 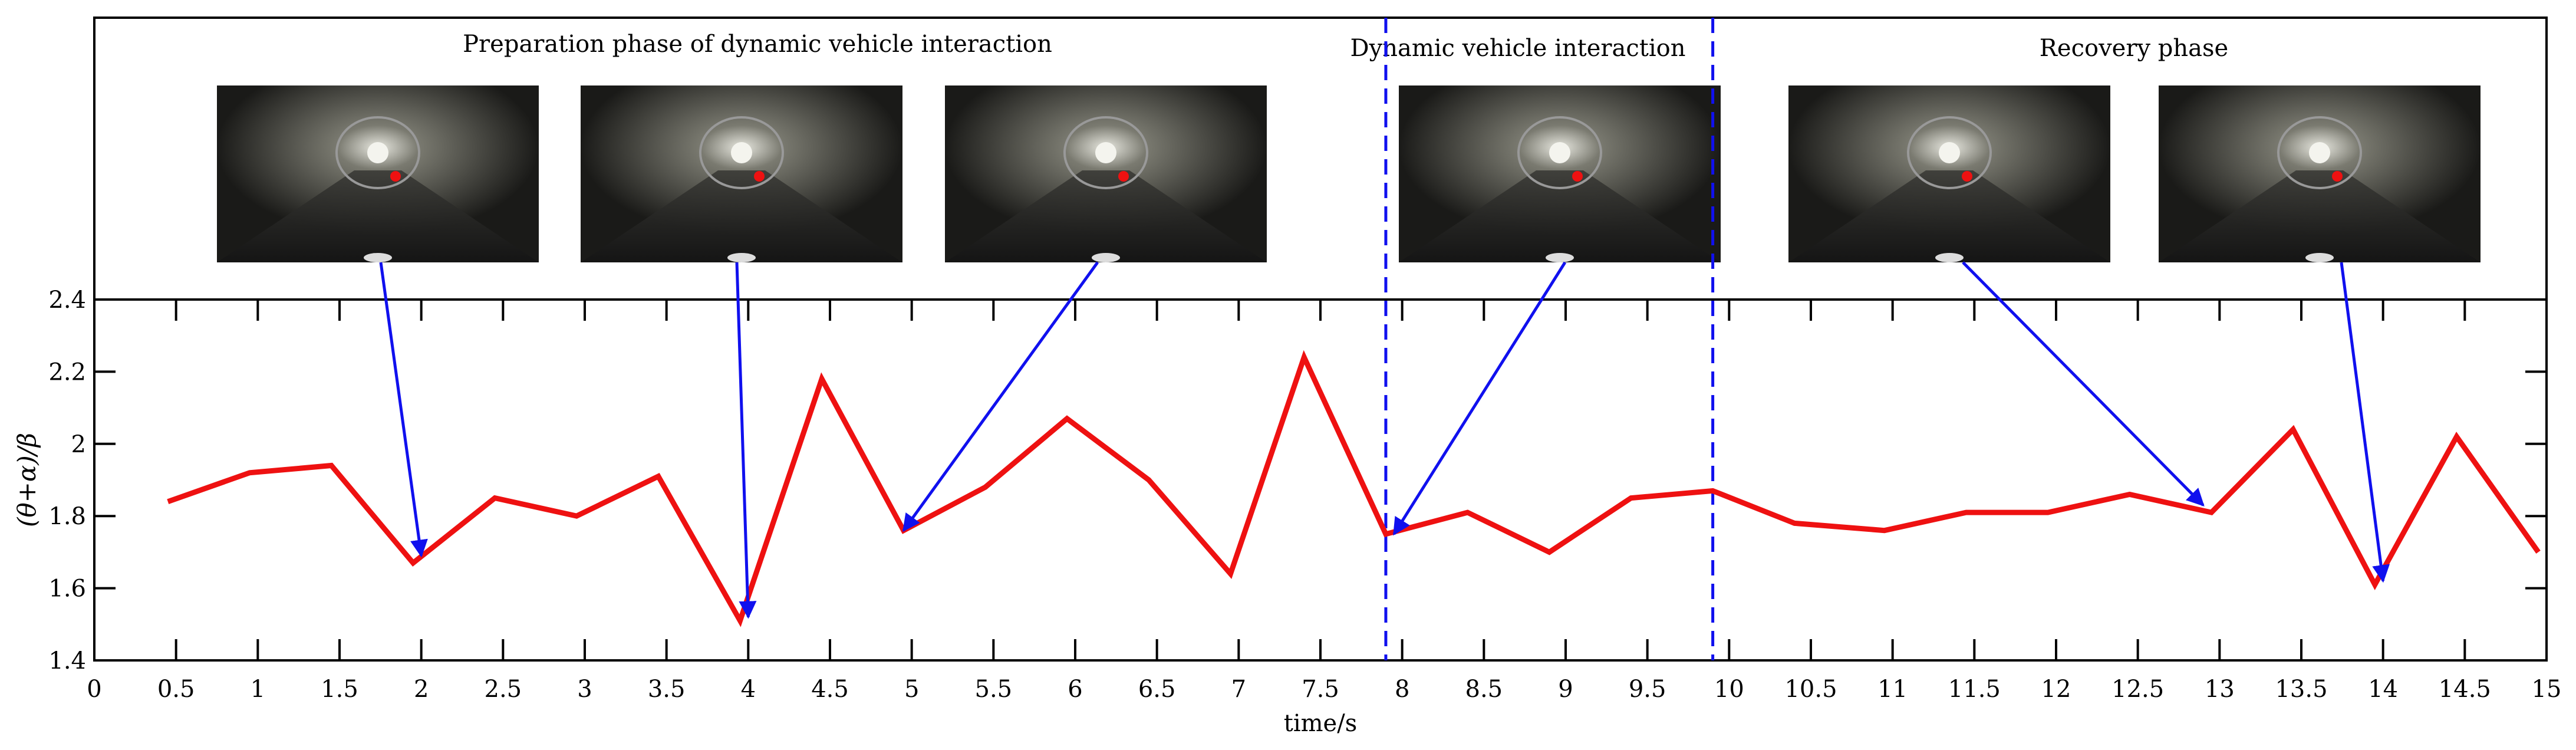 I want to click on x-tick-label: 11.5, so click(x=1974, y=690).